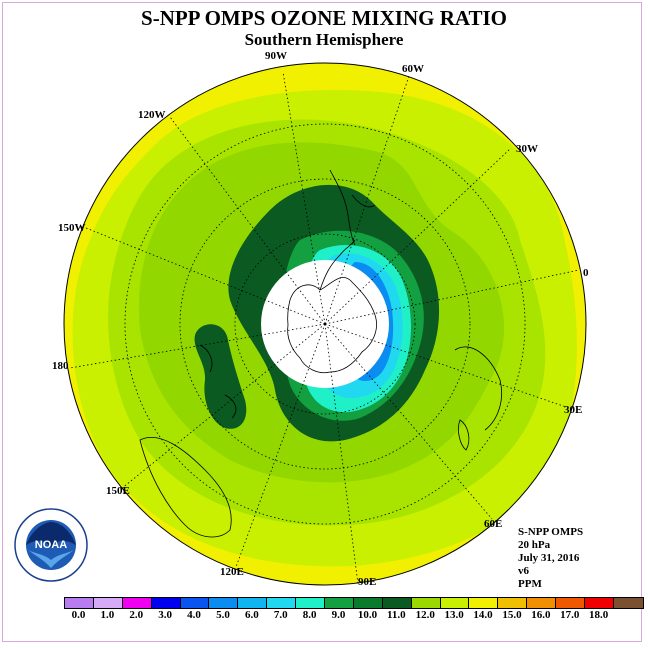 This screenshot has height=648, width=648. What do you see at coordinates (324, 18) in the screenshot?
I see `page-title: S-NPP OMPS OZONE MIXING RATIO` at bounding box center [324, 18].